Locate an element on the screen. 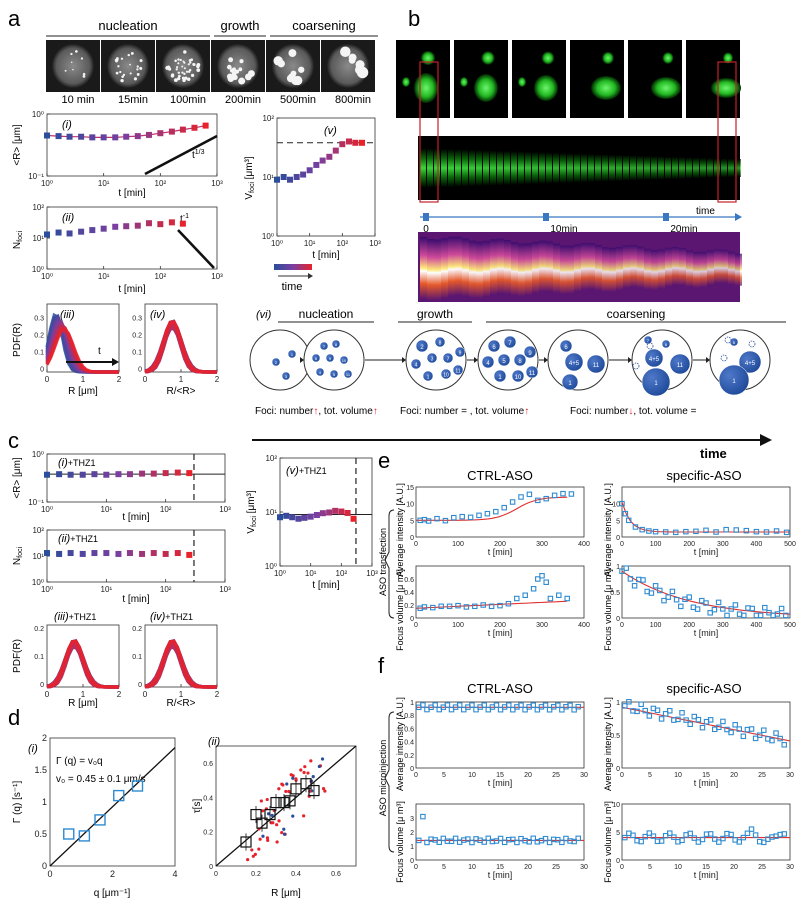 The image size is (800, 911). x-tick-label: 10³ is located at coordinates (217, 183).